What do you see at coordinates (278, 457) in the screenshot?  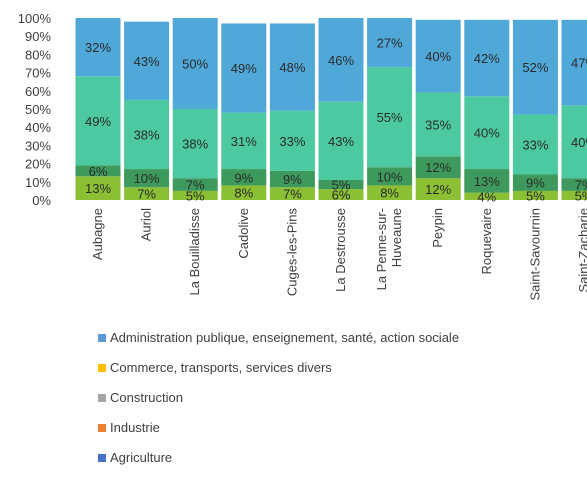 I see `legend-item-agriculture: Agriculture` at bounding box center [278, 457].